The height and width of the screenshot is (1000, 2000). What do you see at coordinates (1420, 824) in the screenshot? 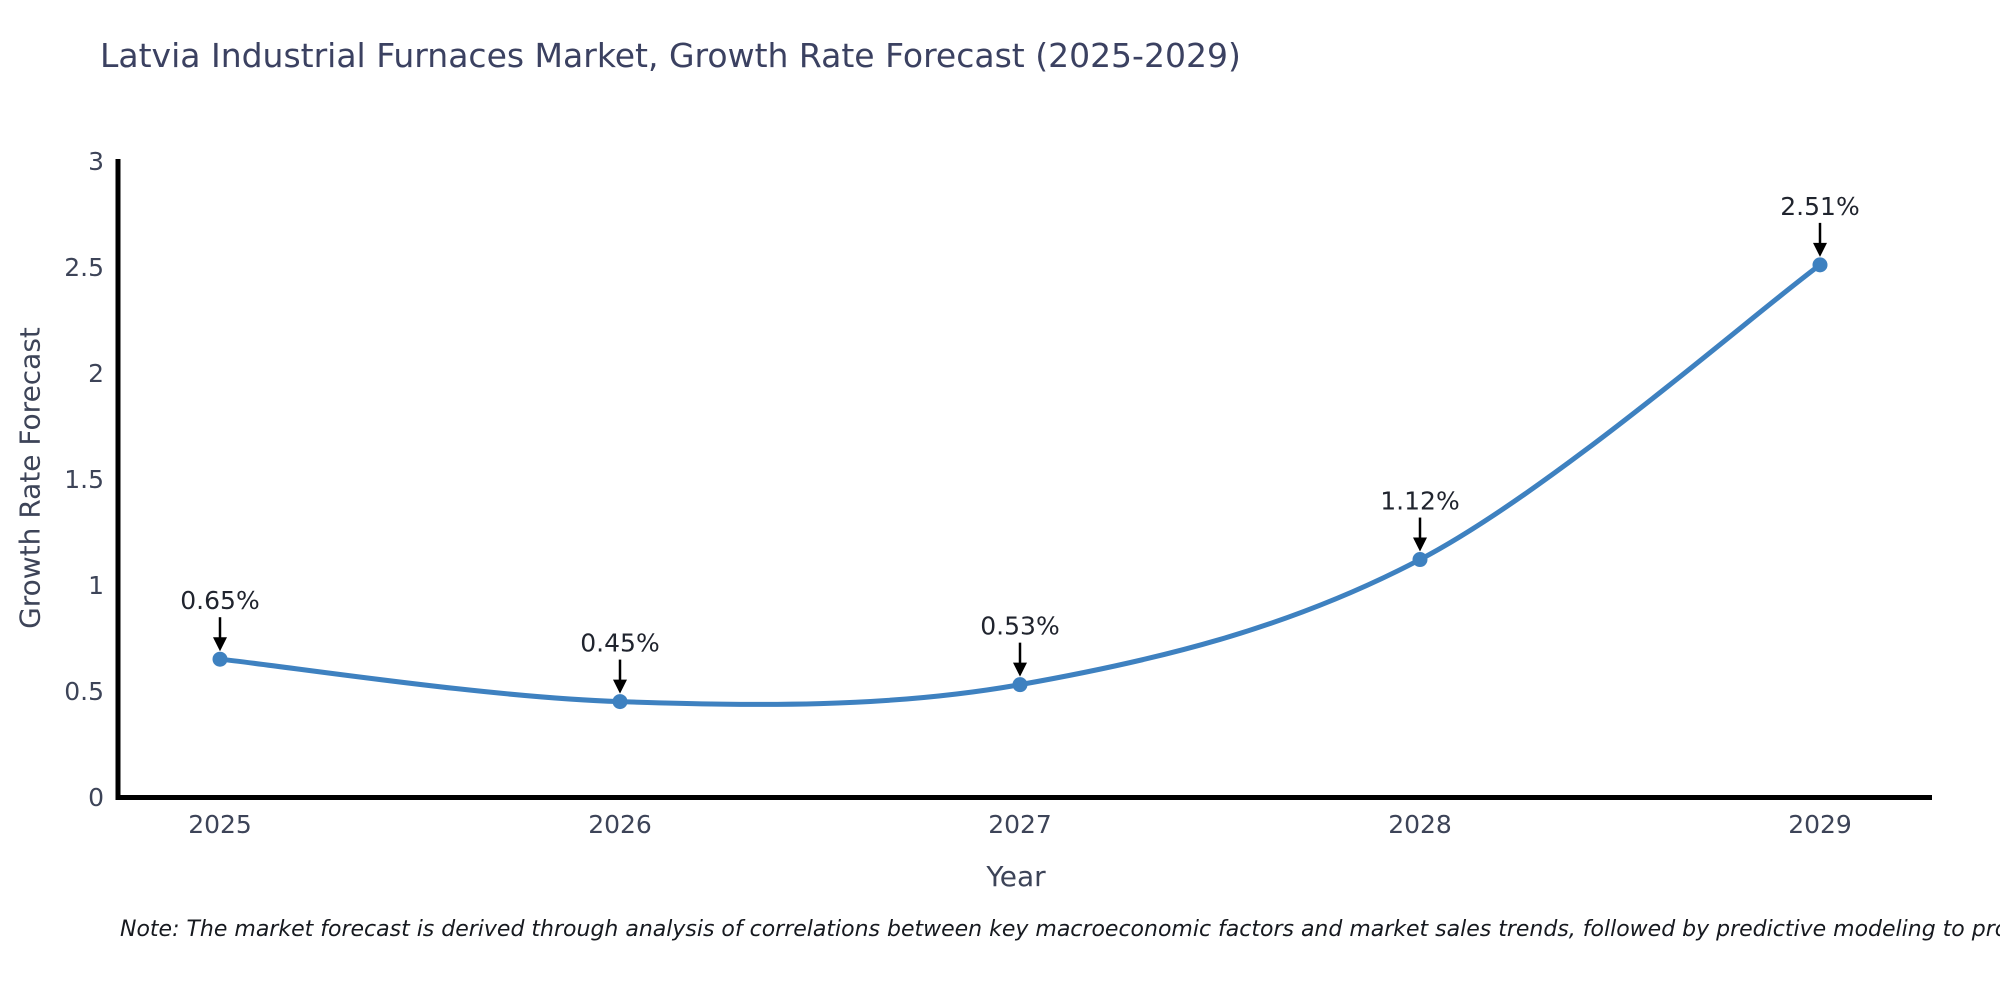
I see `x-tick-label: 2028` at bounding box center [1420, 824].